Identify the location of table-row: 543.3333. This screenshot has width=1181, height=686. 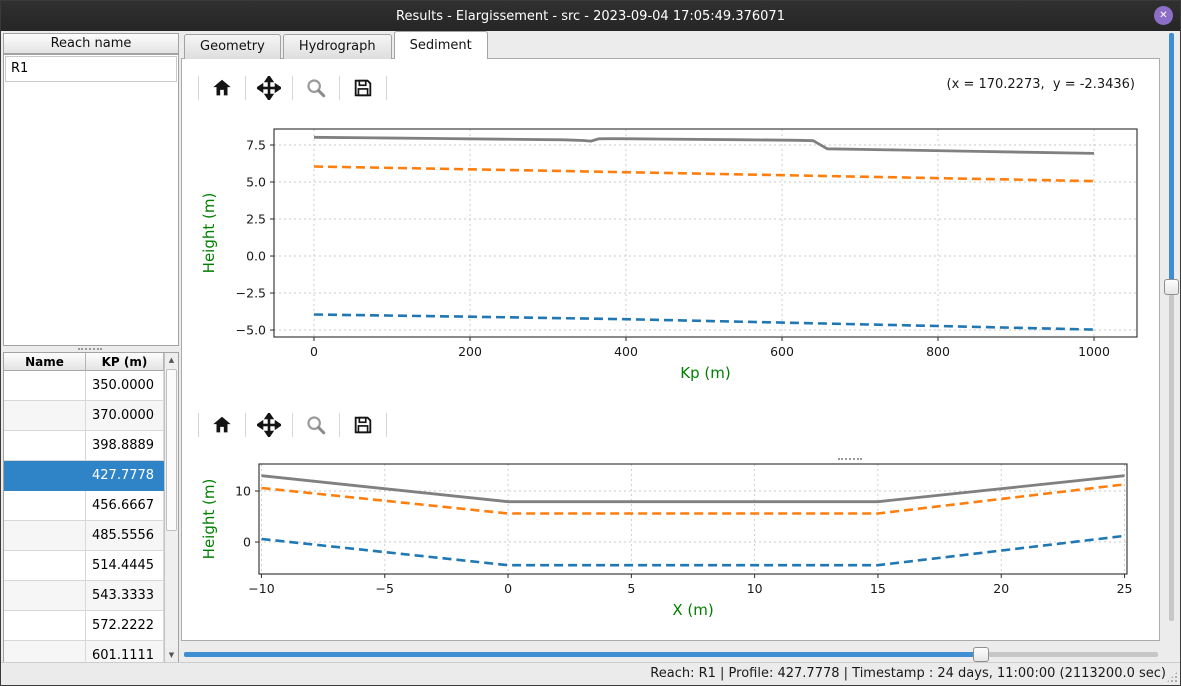
(91, 596).